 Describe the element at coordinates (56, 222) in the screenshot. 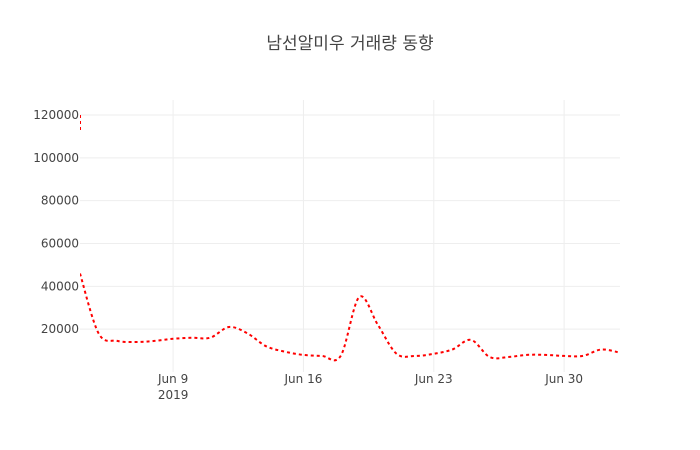

I see `y-axis: 20000 40000 60000 80000 100000 120000` at that location.